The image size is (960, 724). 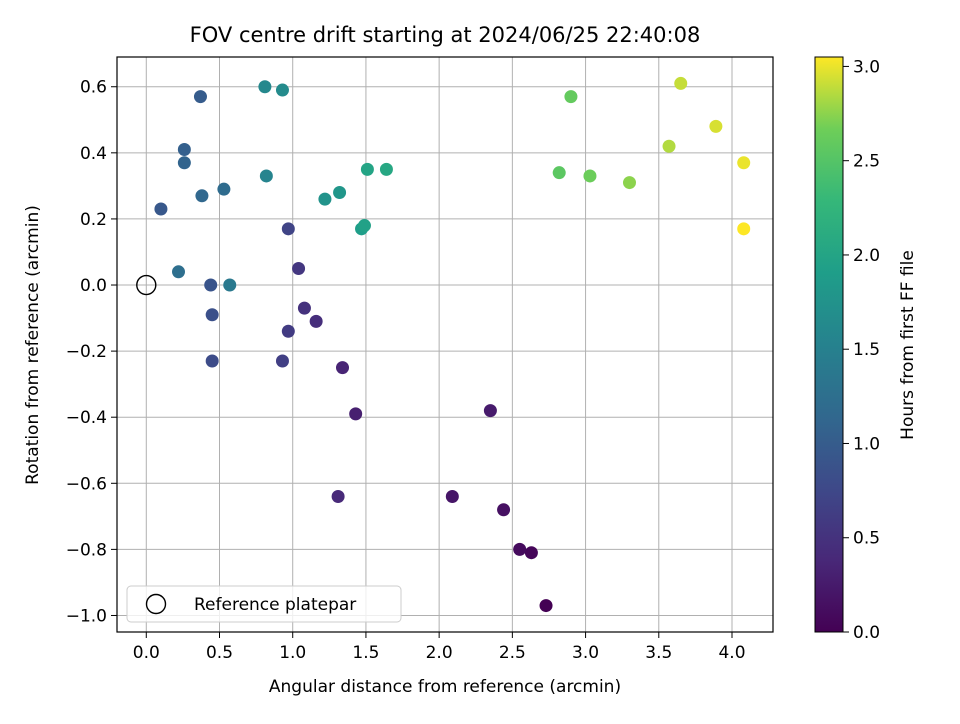 What do you see at coordinates (275, 605) in the screenshot?
I see `legend-label: Reference platepar` at bounding box center [275, 605].